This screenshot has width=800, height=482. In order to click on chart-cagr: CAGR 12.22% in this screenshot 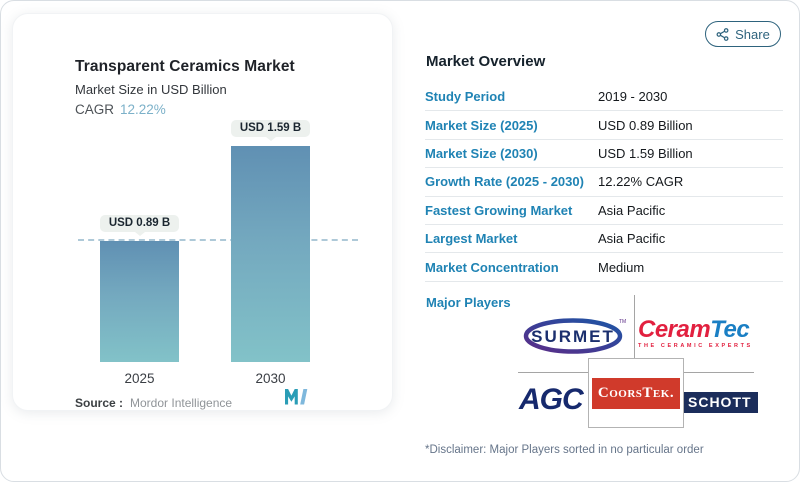, I will do `click(120, 109)`.